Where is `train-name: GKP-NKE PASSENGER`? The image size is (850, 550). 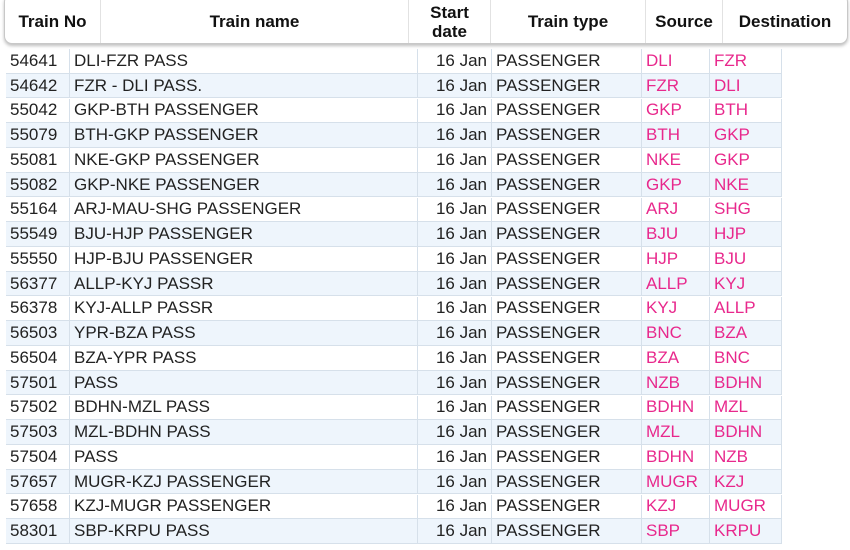 train-name: GKP-NKE PASSENGER is located at coordinates (244, 184).